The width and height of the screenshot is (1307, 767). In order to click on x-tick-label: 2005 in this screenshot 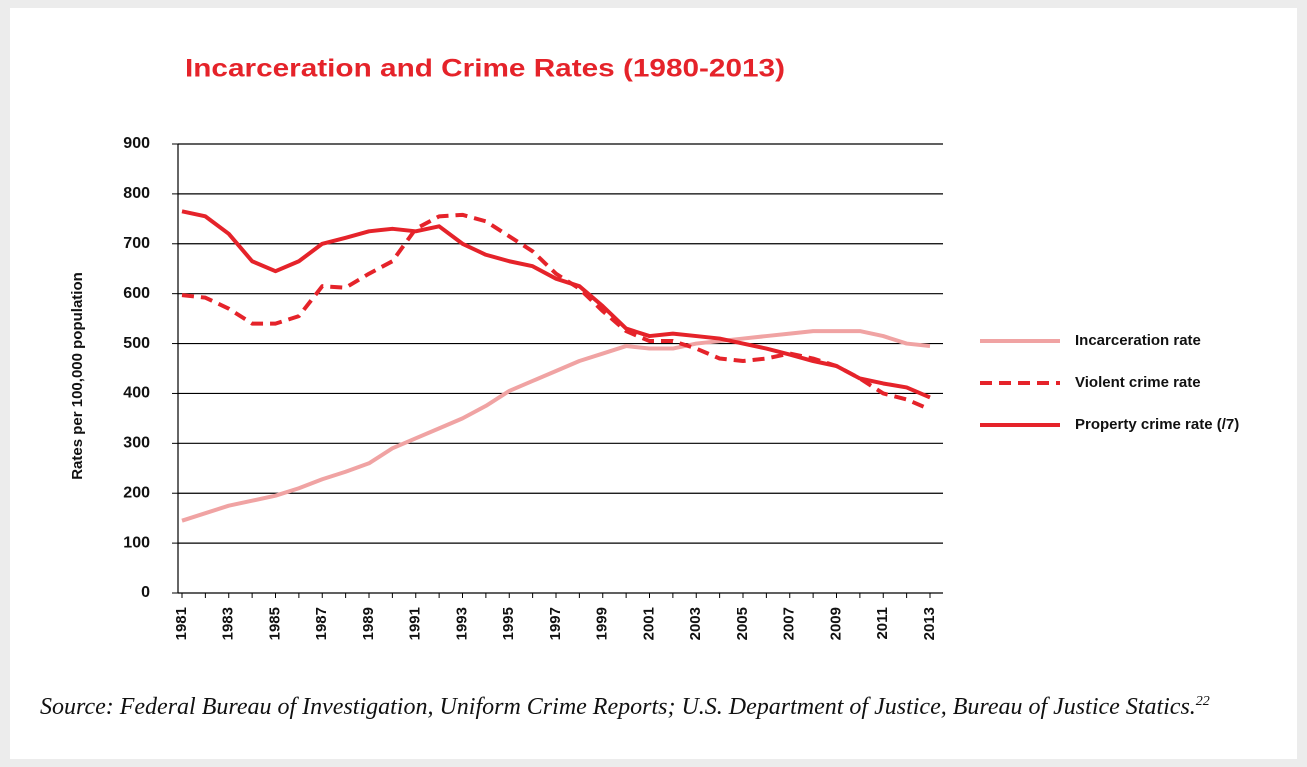, I will do `click(742, 623)`.